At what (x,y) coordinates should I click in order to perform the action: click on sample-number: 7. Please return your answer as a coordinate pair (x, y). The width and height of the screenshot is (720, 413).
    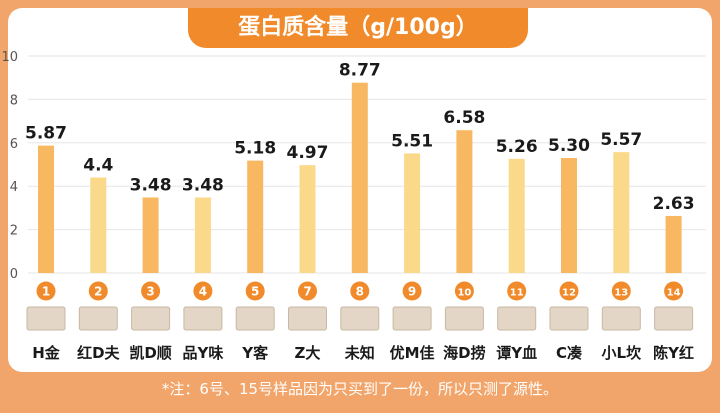
    Looking at the image, I should click on (307, 292).